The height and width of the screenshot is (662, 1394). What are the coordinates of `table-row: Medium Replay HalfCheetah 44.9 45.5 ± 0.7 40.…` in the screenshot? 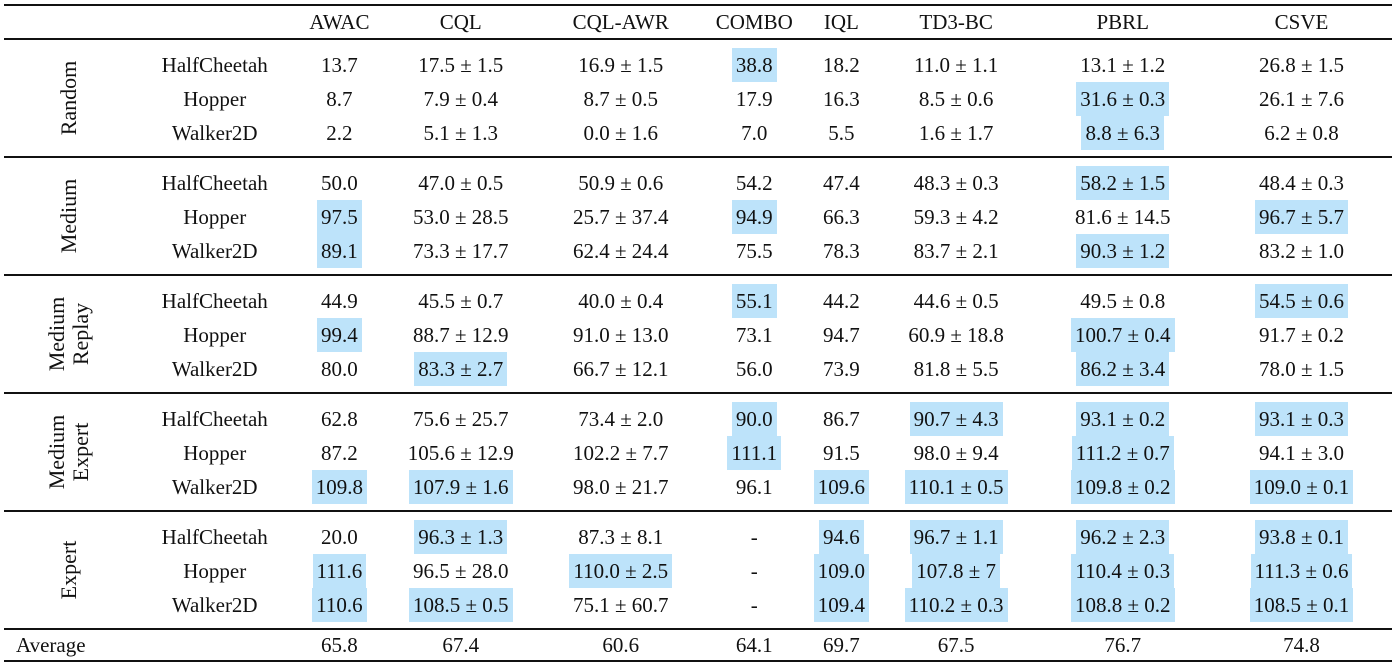 It's located at (698, 323).